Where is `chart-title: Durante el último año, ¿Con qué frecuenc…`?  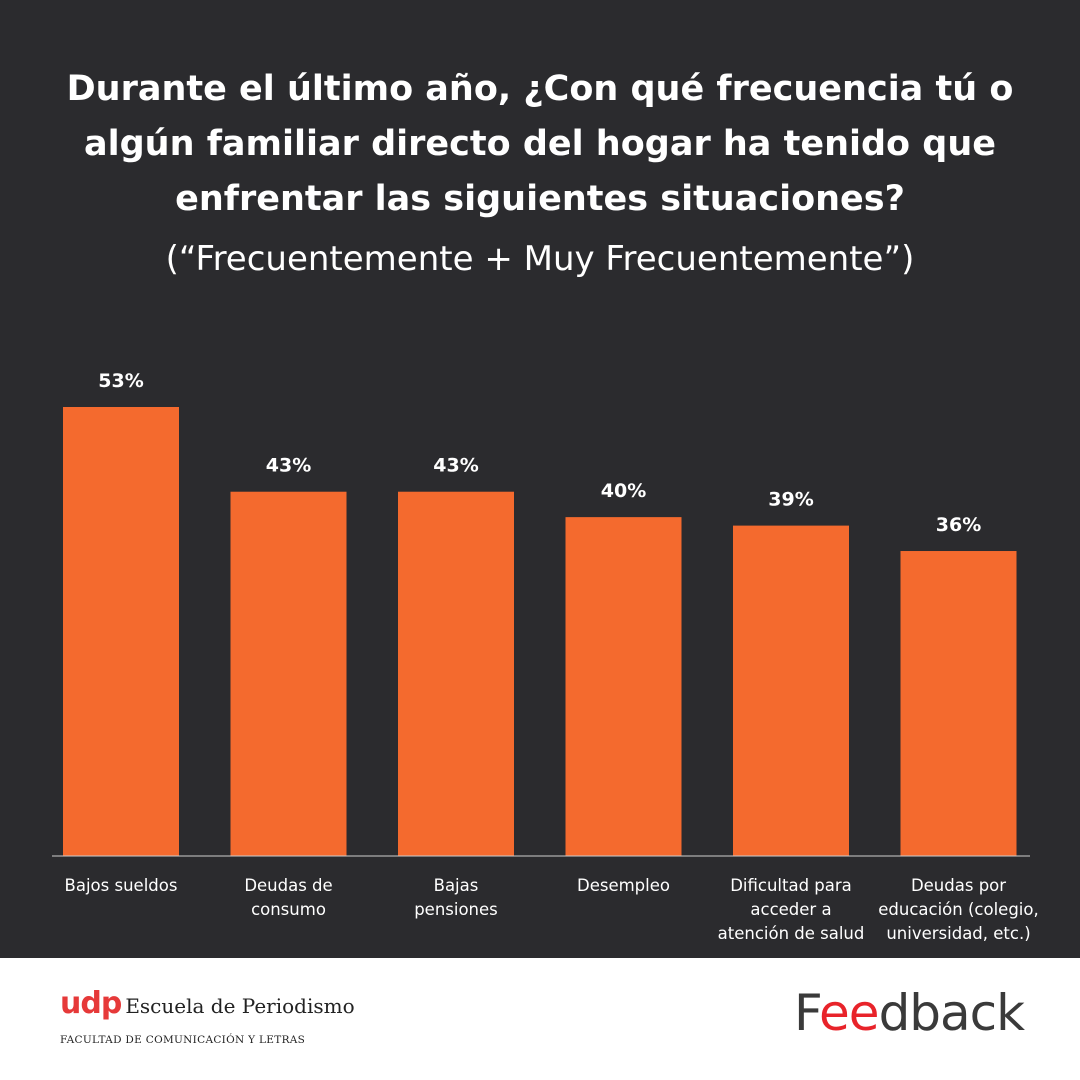 chart-title: Durante el último año, ¿Con qué frecuenc… is located at coordinates (540, 144).